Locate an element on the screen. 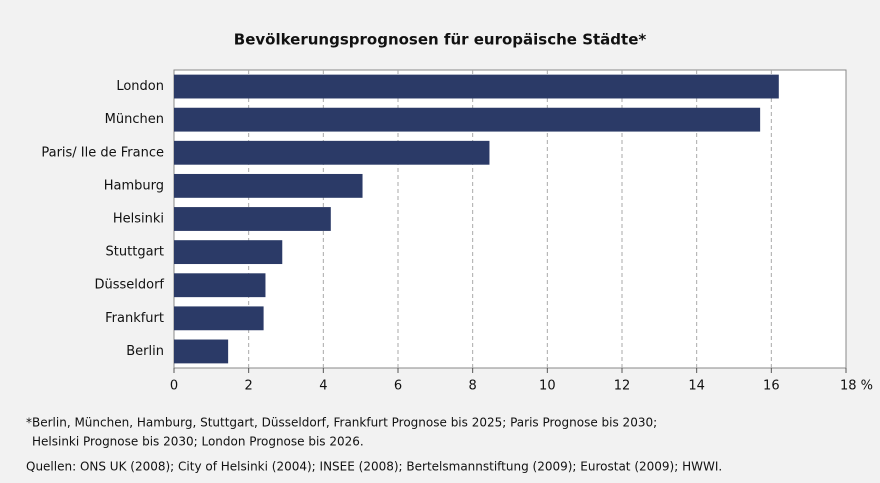 The width and height of the screenshot is (880, 483). y-tick-label: München is located at coordinates (134, 119).